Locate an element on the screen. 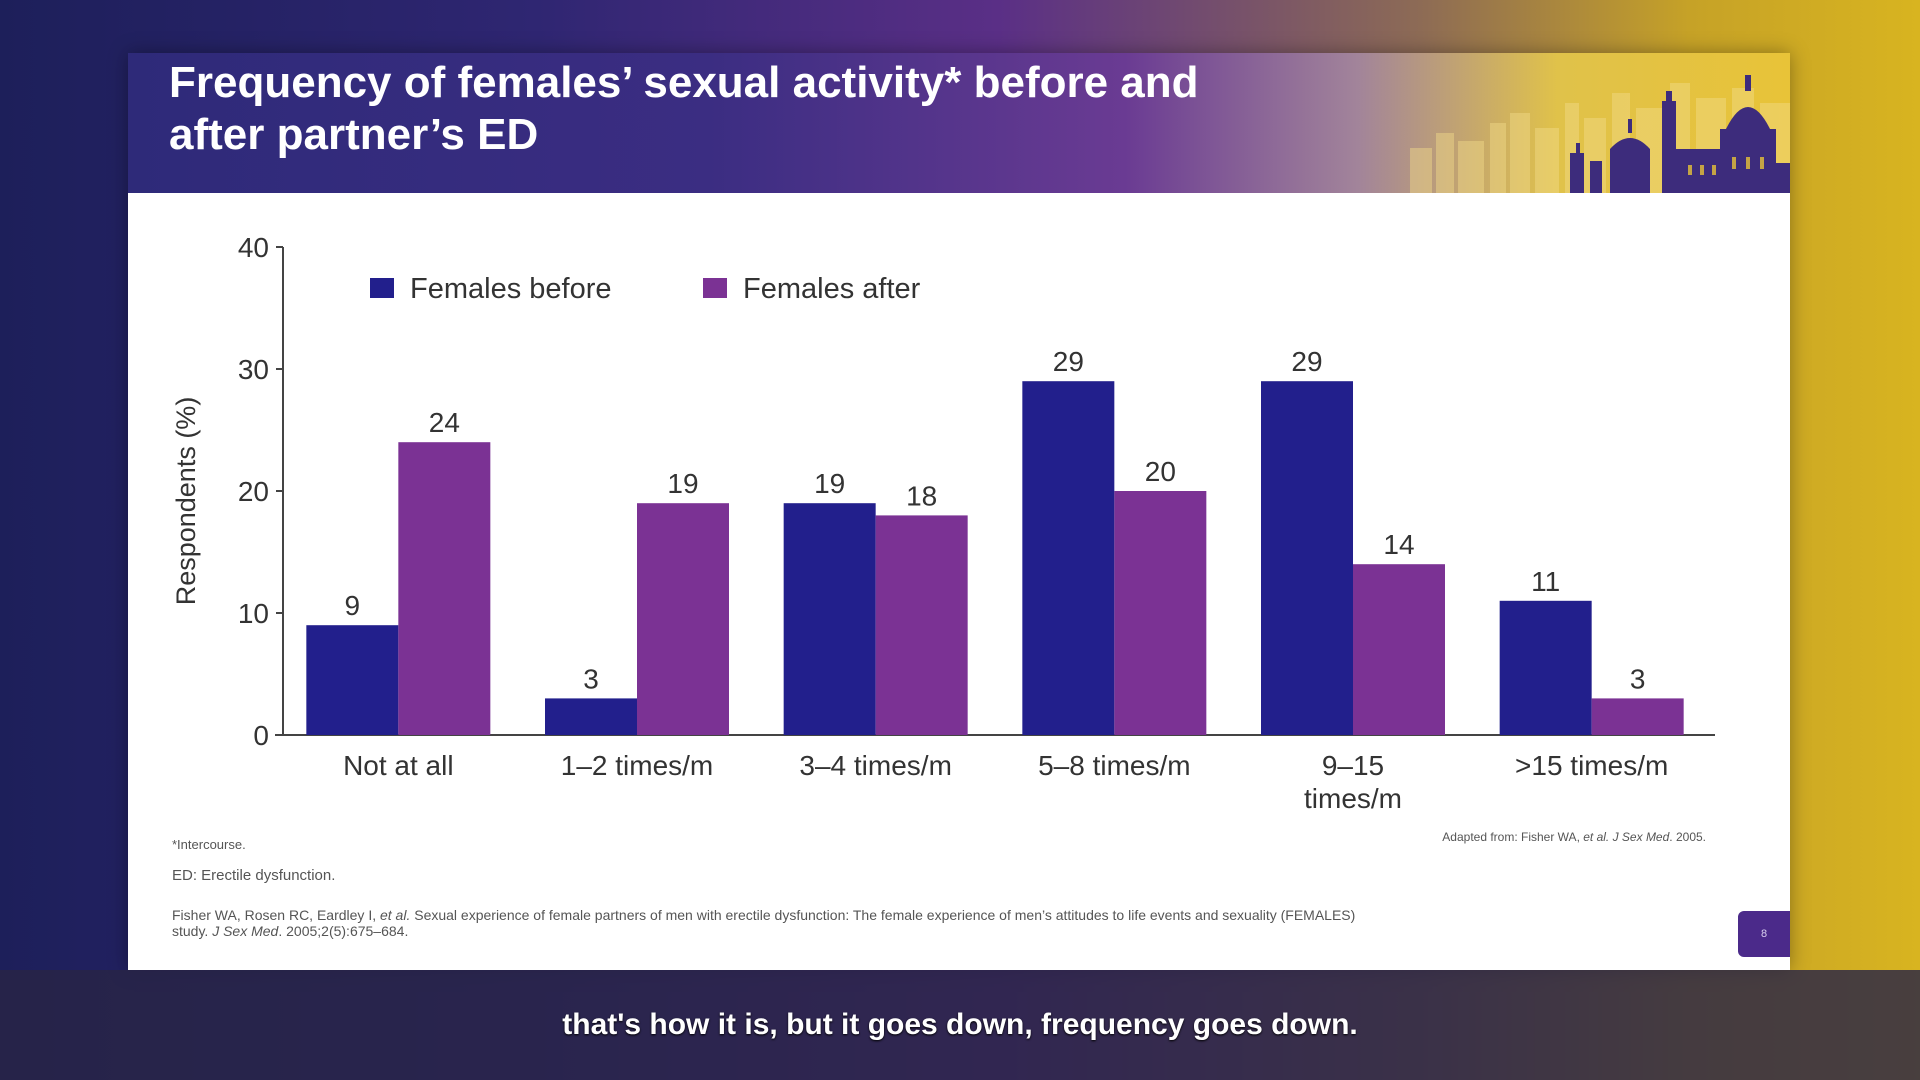 Image resolution: width=1920 pixels, height=1080 pixels. x-tick-label: 9–15 times/m is located at coordinates (1353, 782).